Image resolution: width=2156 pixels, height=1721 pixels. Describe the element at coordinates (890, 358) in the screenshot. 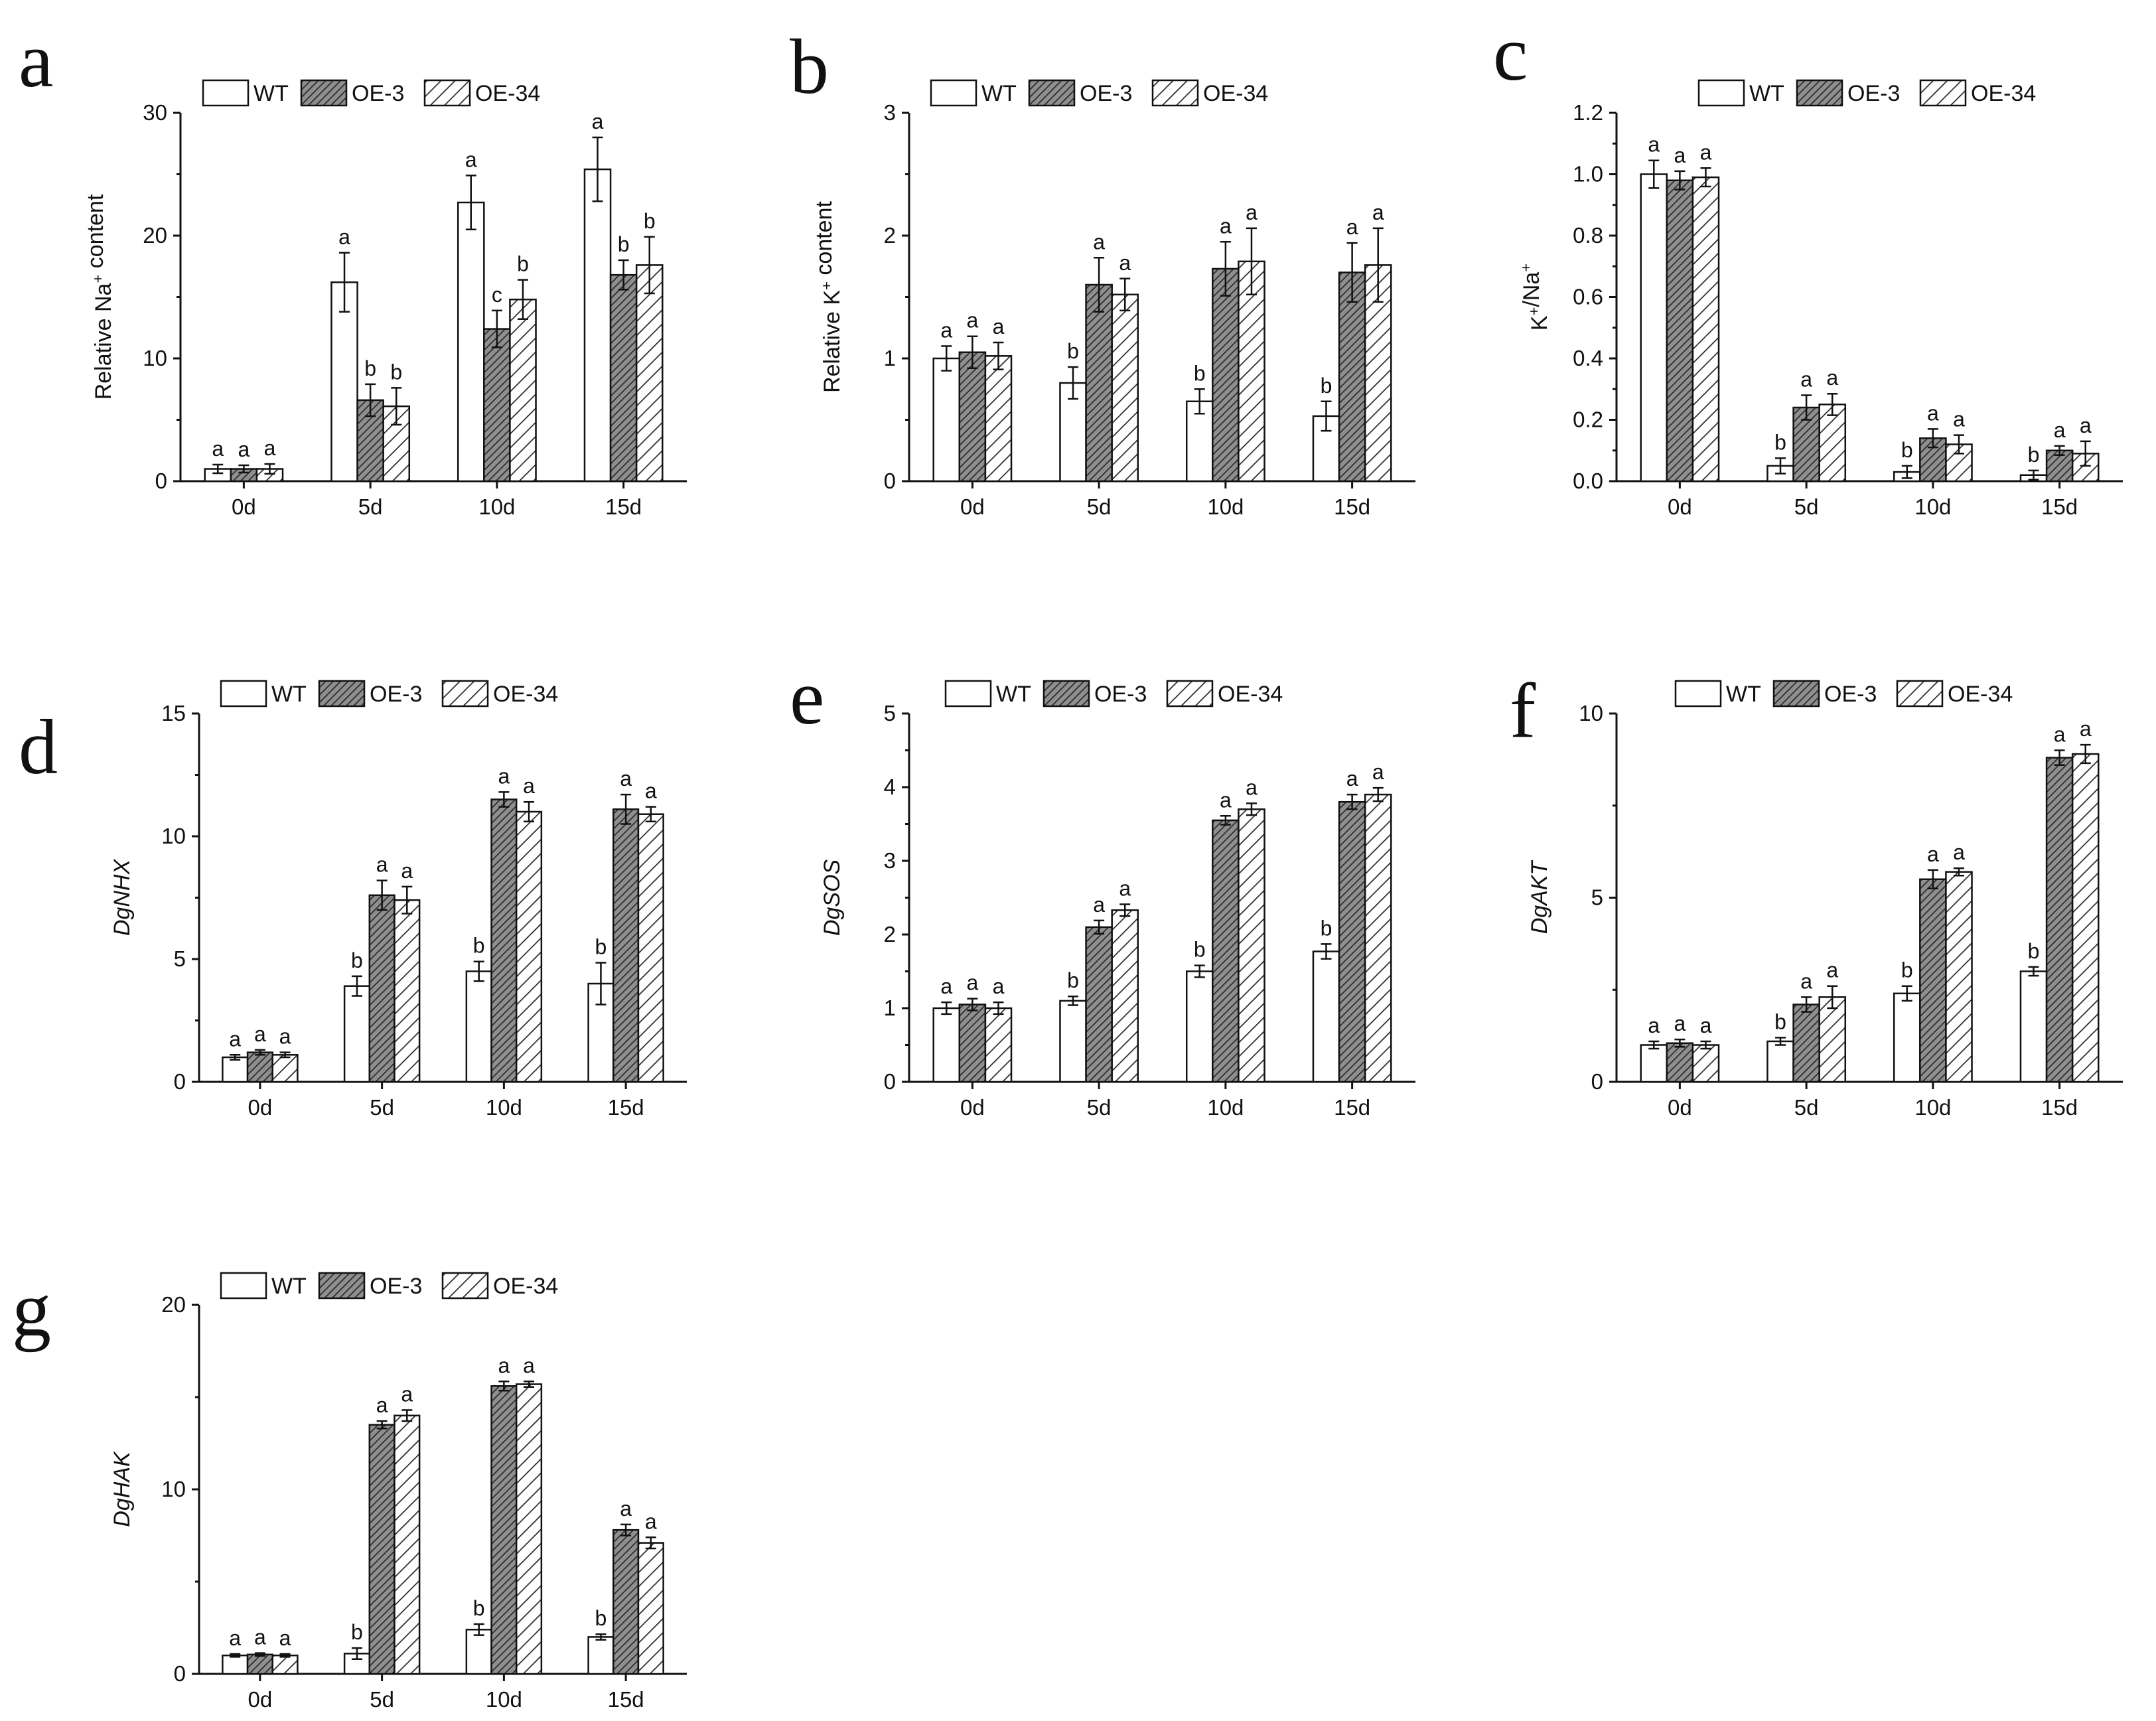

I see `y-tick-label: 1` at that location.